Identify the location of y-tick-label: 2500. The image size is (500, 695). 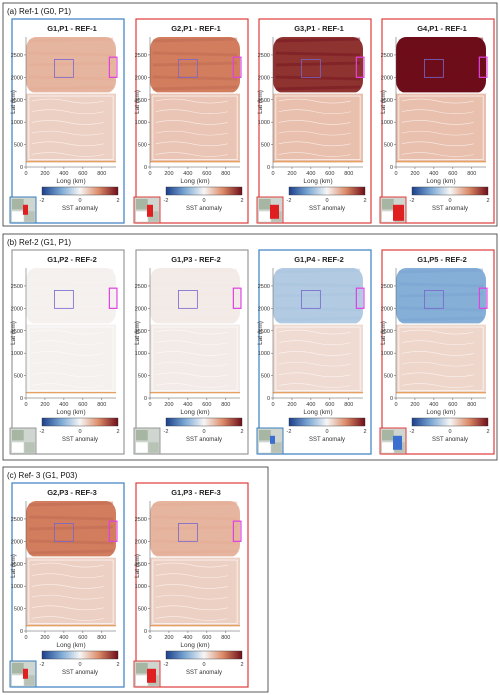
(17, 520).